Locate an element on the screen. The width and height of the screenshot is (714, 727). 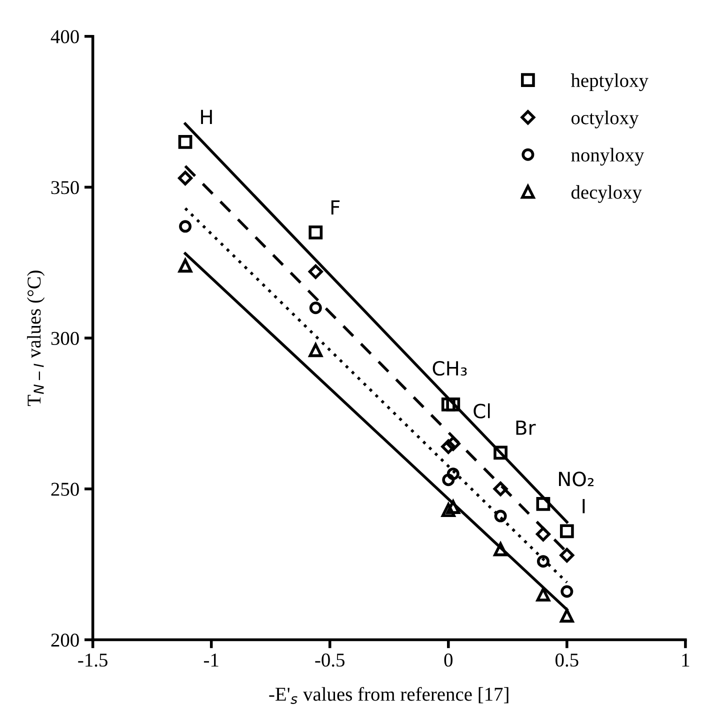
x-axis-title: -E'$_{s}$ values from reference [17] is located at coordinates (388, 695).